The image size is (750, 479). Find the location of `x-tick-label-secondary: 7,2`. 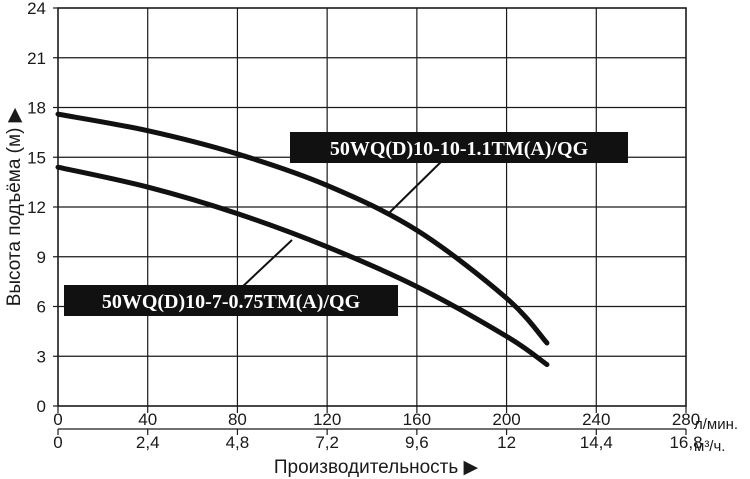

x-tick-label-secondary: 7,2 is located at coordinates (327, 442).